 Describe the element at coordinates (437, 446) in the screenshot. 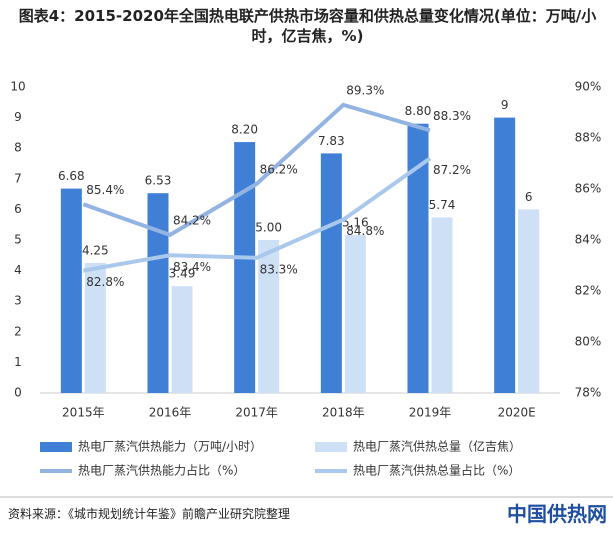

I see `legend-label: 热电厂蒸汽供热总量（亿吉焦）` at that location.